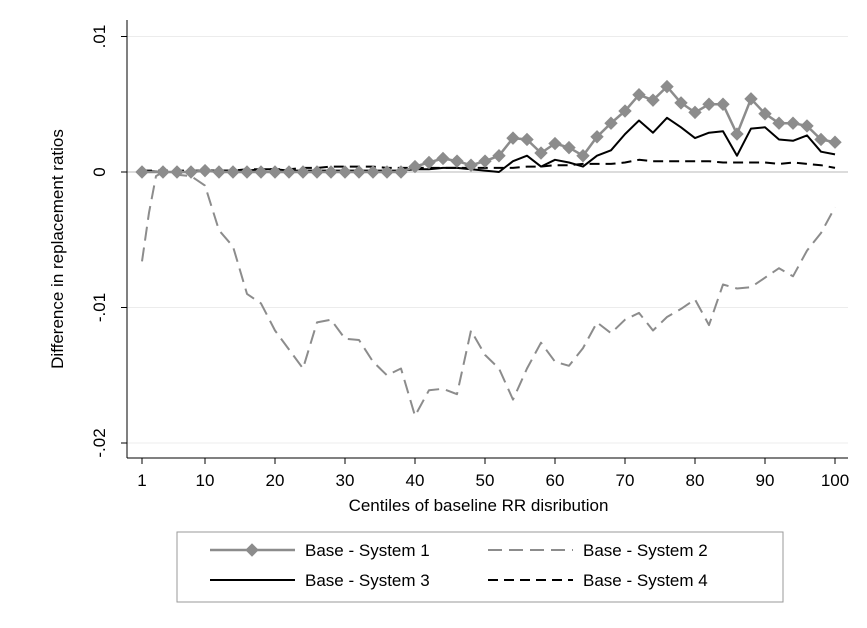 The width and height of the screenshot is (867, 628). I want to click on y-axis-title: Difference in replacement ratios, so click(57, 249).